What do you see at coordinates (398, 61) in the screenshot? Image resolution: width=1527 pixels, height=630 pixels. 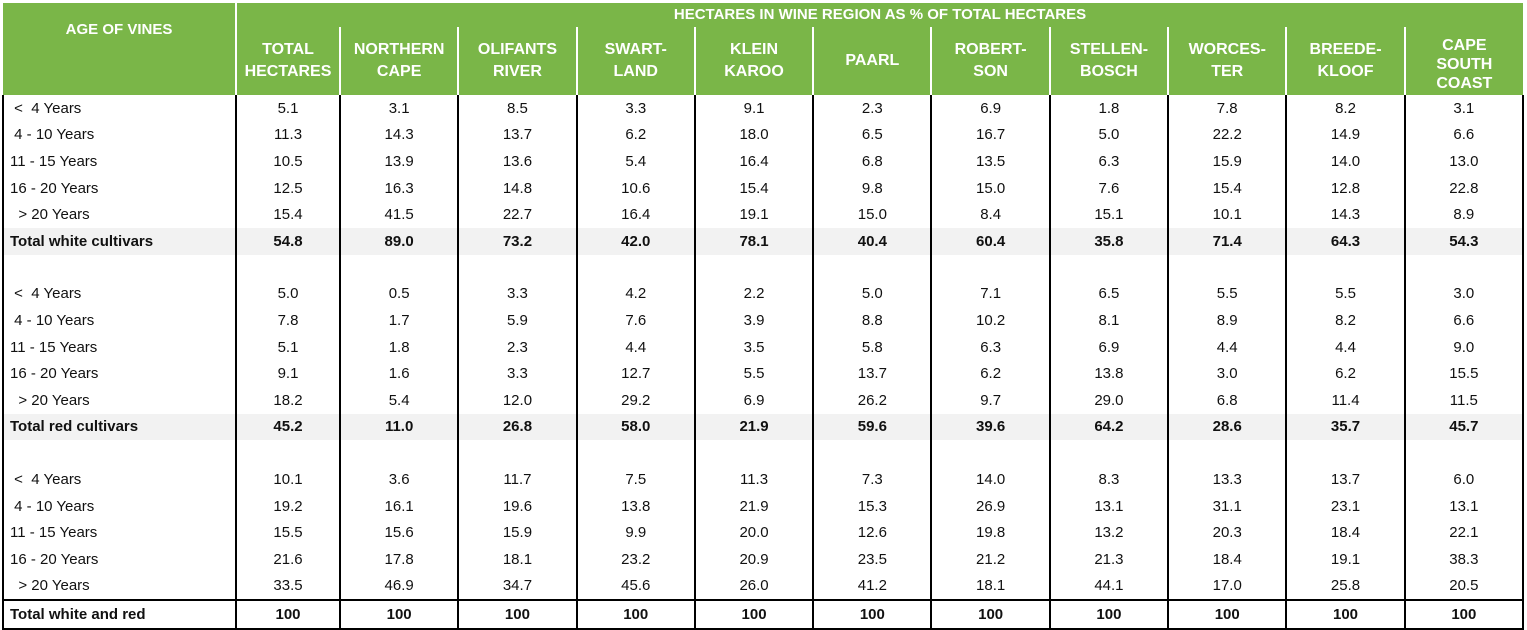 I see `region-header-1: NORTHERN CAPE` at bounding box center [398, 61].